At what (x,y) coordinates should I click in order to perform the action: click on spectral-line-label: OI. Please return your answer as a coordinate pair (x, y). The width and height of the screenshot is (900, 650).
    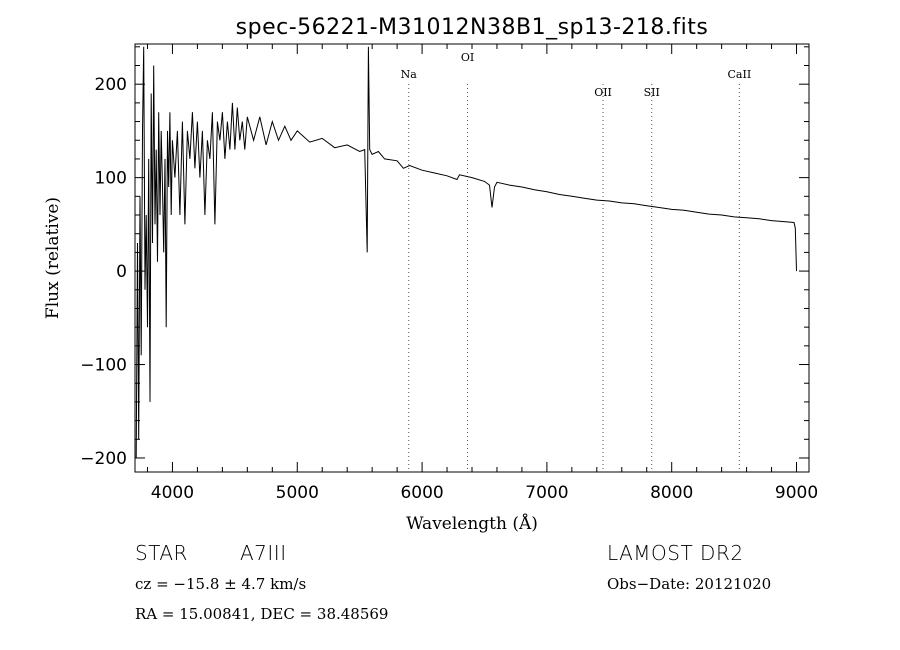
    Looking at the image, I should click on (467, 57).